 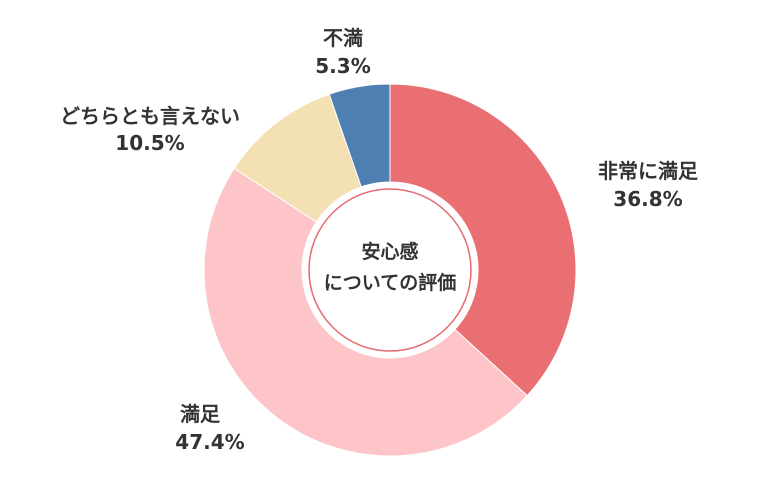 I want to click on center-label-line-2: についての評価, so click(x=390, y=282).